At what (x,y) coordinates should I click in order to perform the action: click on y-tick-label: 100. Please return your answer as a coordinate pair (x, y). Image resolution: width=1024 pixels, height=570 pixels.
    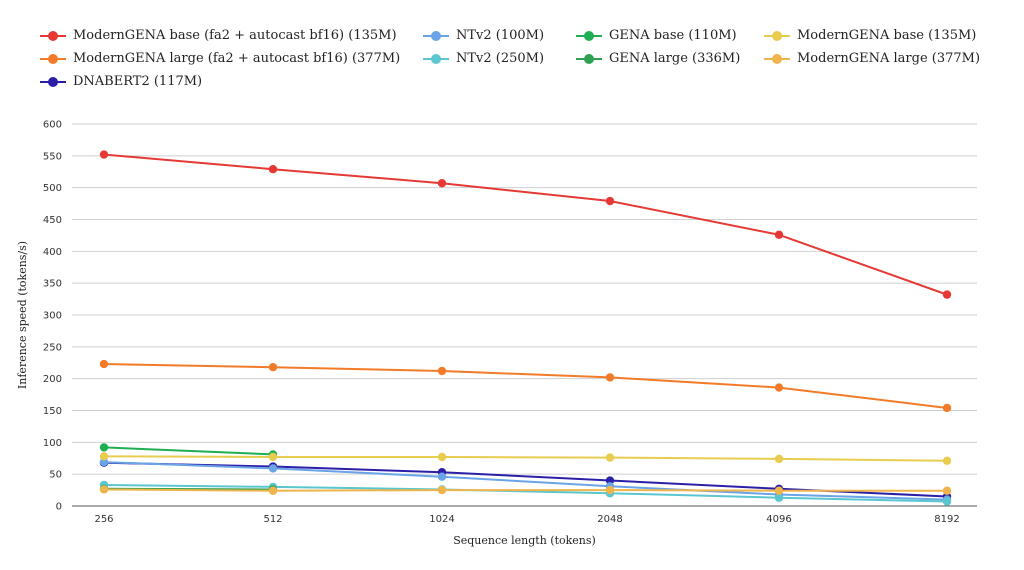
    Looking at the image, I should click on (52, 443).